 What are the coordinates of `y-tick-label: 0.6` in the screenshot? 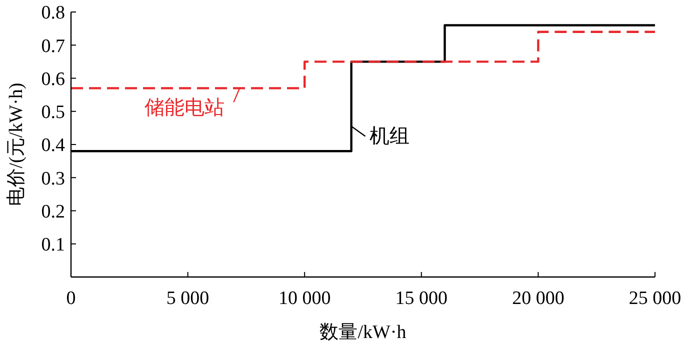 It's located at (53, 79).